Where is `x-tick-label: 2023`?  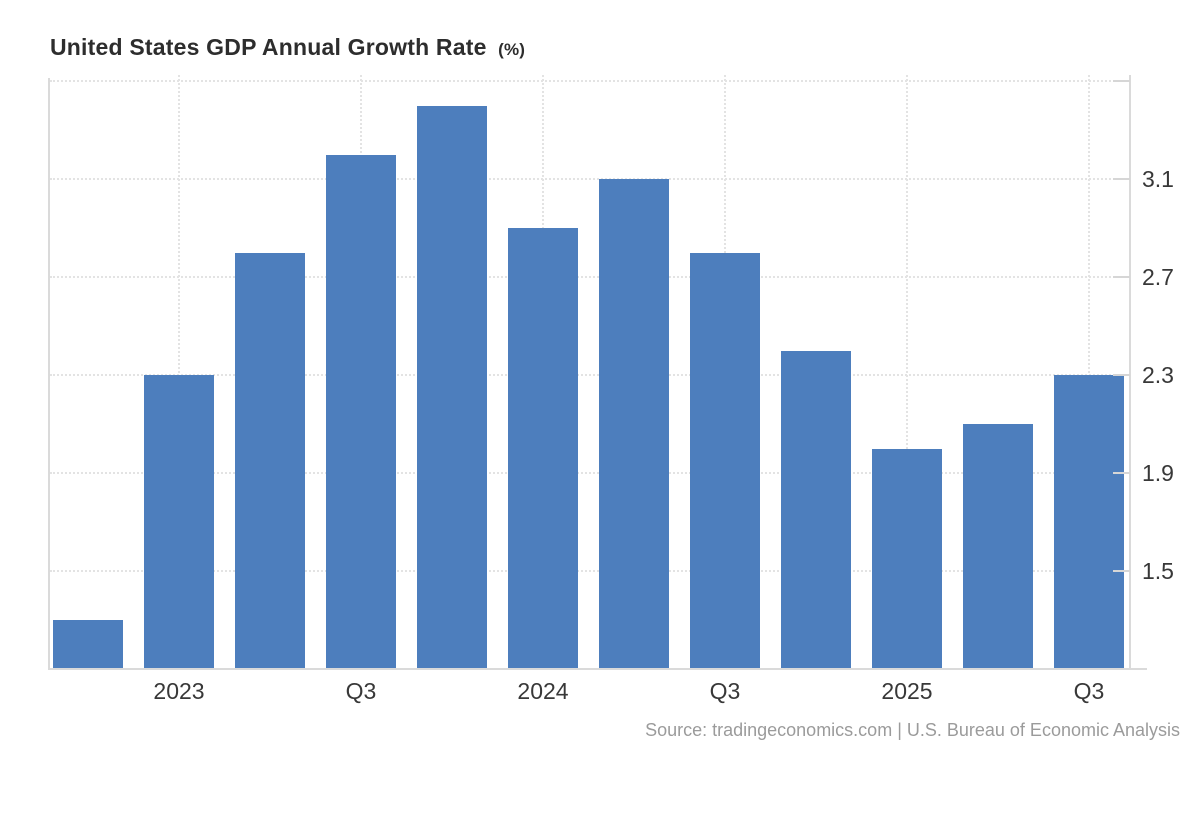 x-tick-label: 2023 is located at coordinates (179, 691).